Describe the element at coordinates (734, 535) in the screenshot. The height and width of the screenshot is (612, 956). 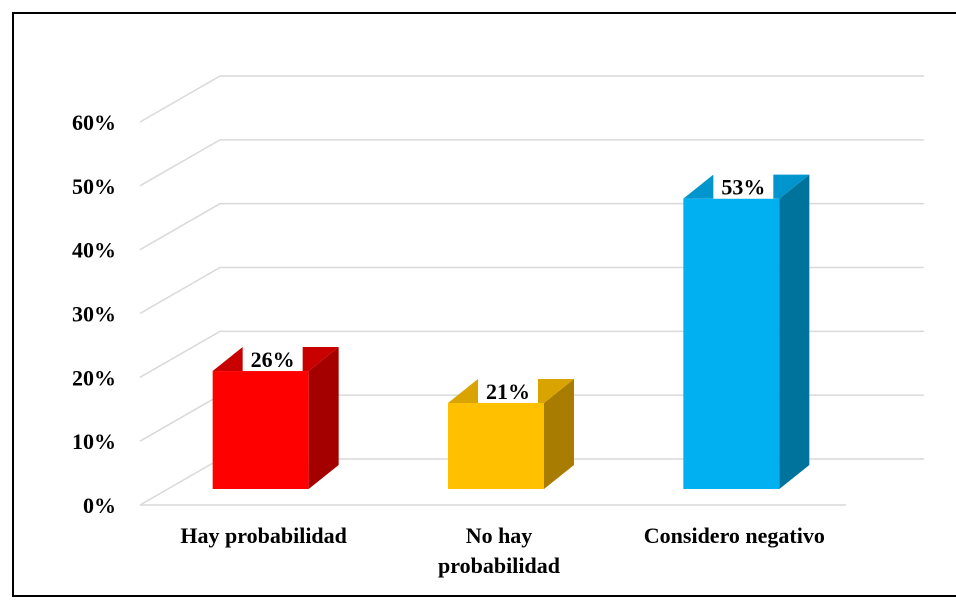
I see `x-category-label: Considero negativo` at that location.